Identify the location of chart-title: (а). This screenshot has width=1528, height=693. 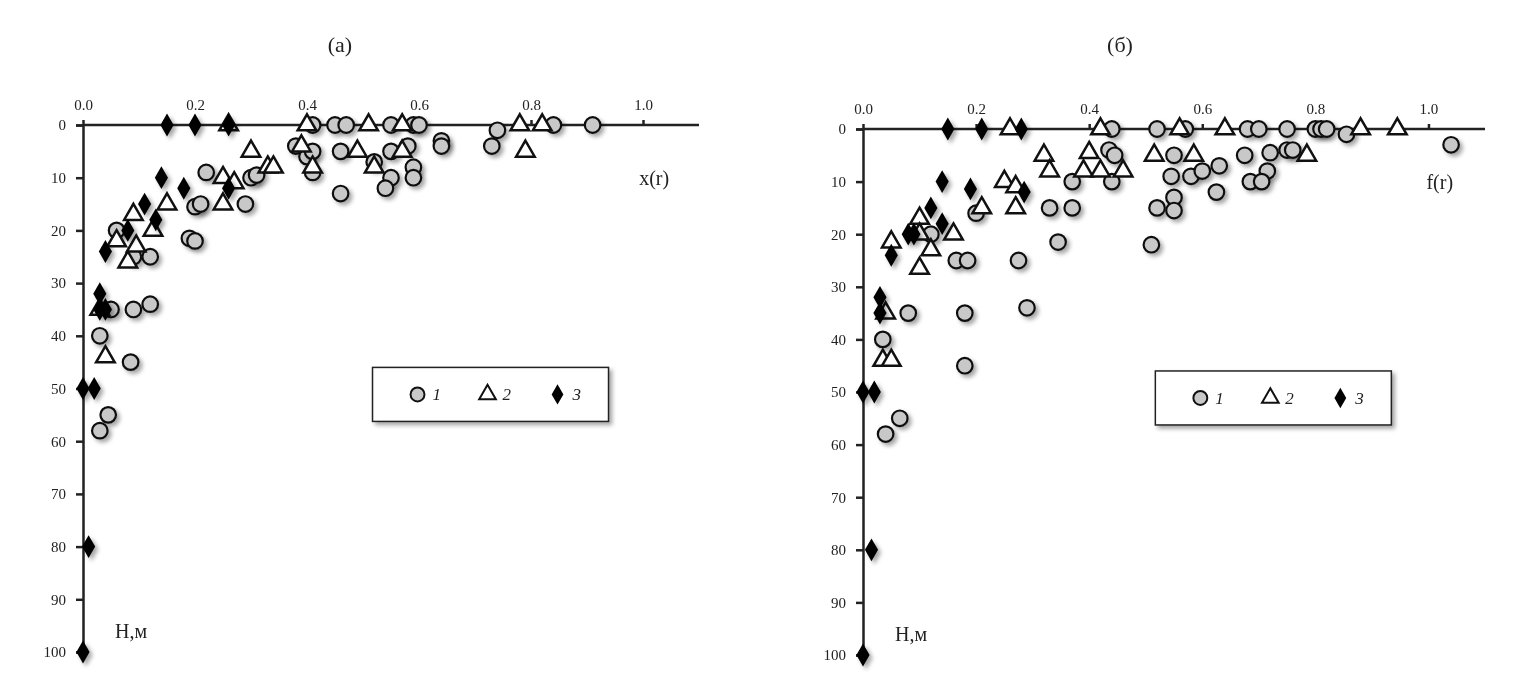
(340, 44).